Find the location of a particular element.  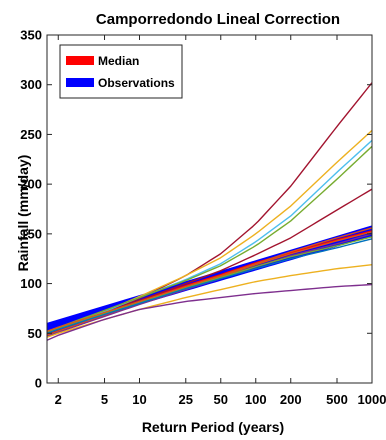

x-axis-label: Return Period (years) is located at coordinates (213, 427).